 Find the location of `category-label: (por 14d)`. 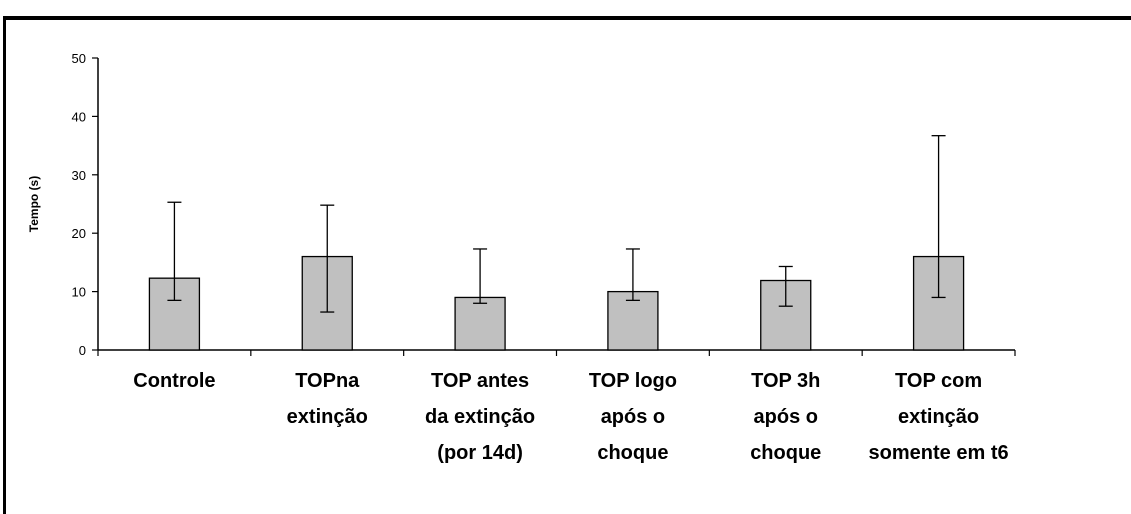

category-label: (por 14d) is located at coordinates (480, 453).